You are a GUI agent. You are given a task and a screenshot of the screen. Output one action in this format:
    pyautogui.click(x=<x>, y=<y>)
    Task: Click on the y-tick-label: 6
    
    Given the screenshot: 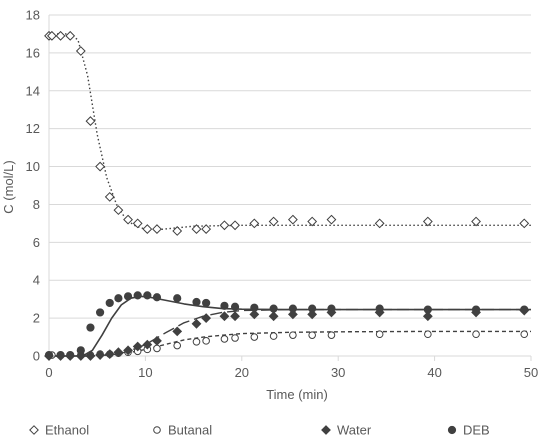 What is the action you would take?
    pyautogui.click(x=36, y=242)
    